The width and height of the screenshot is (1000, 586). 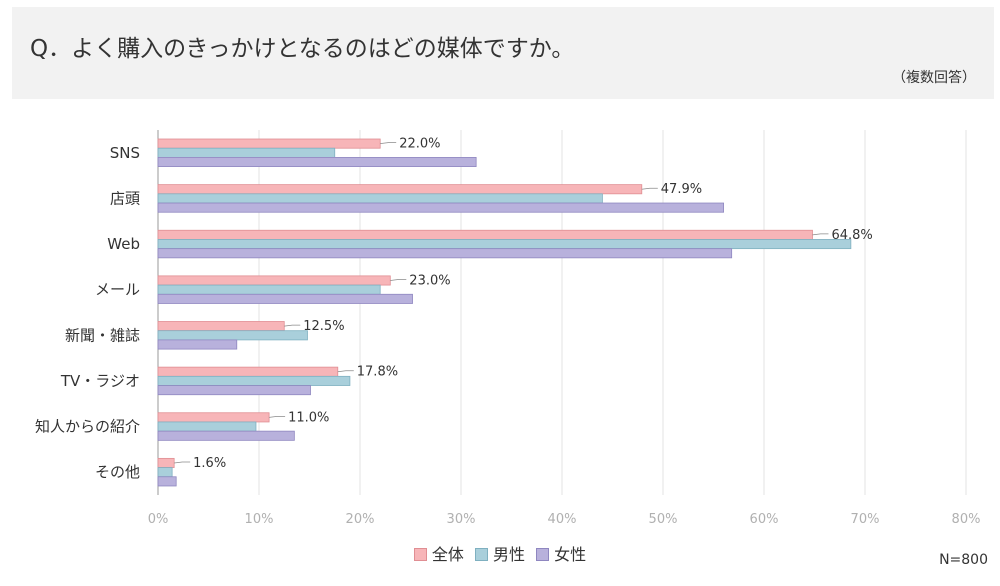 What do you see at coordinates (663, 519) in the screenshot?
I see `x-tick-label: 50%` at bounding box center [663, 519].